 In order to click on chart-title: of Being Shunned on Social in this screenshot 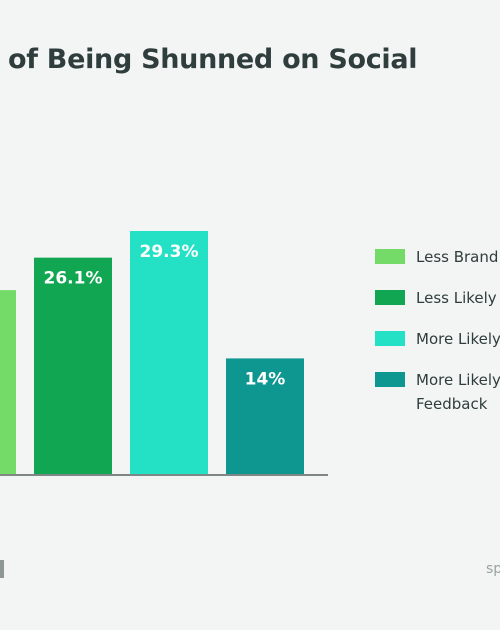, I will do `click(213, 59)`.